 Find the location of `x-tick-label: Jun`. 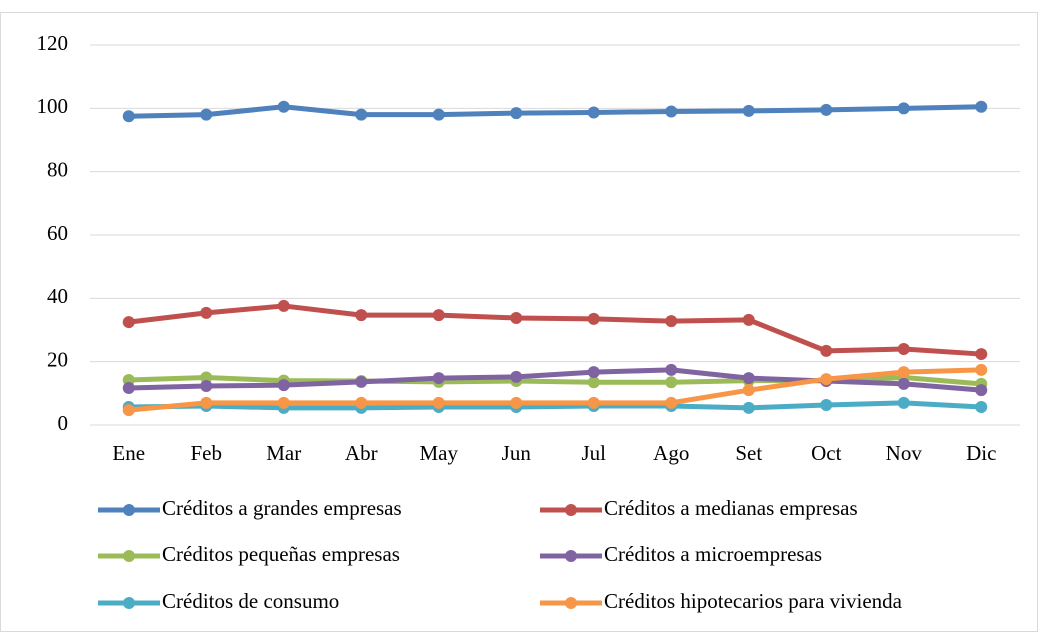

x-tick-label: Jun is located at coordinates (517, 453).